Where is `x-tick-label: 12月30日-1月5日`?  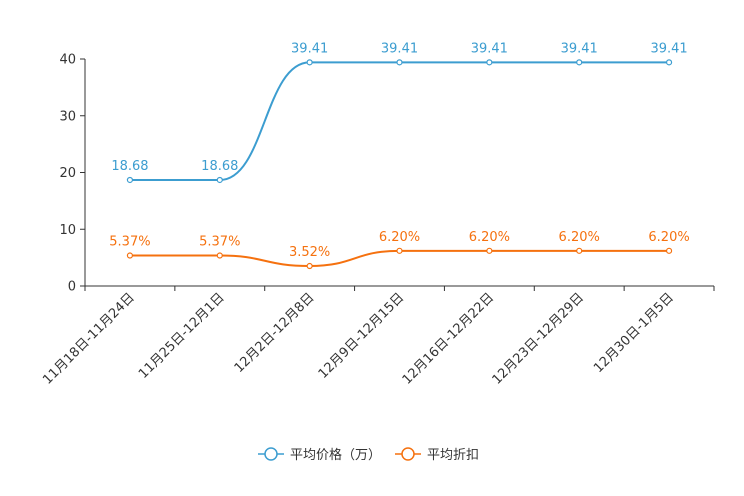 x-tick-label: 12月30日-1月5日 is located at coordinates (634, 333).